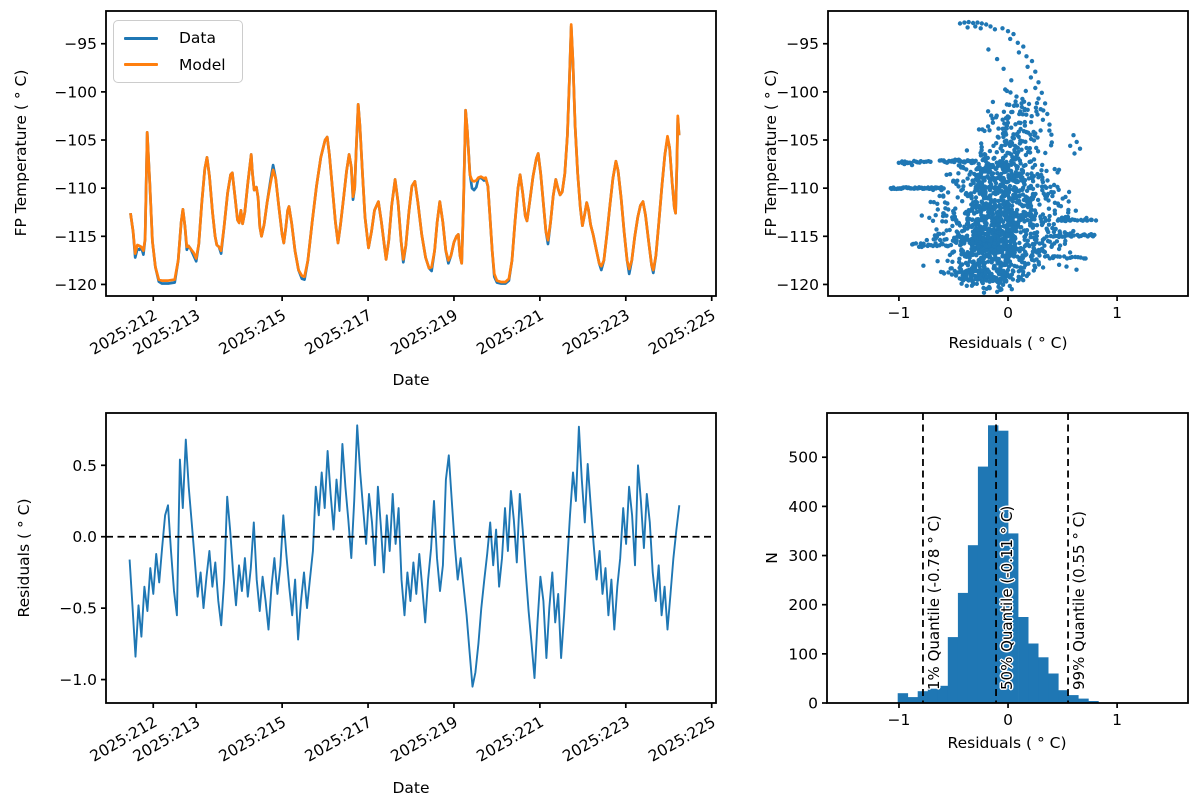  What do you see at coordinates (84, 537) in the screenshot?
I see `y-tick-label: 0.0` at bounding box center [84, 537].